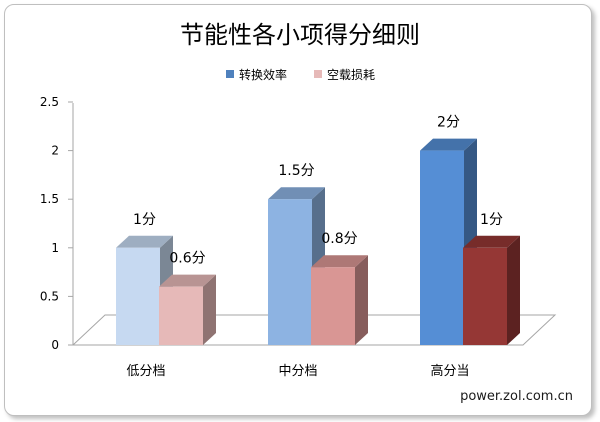  Describe the element at coordinates (55, 248) in the screenshot. I see `y-tick-label: 1` at that location.